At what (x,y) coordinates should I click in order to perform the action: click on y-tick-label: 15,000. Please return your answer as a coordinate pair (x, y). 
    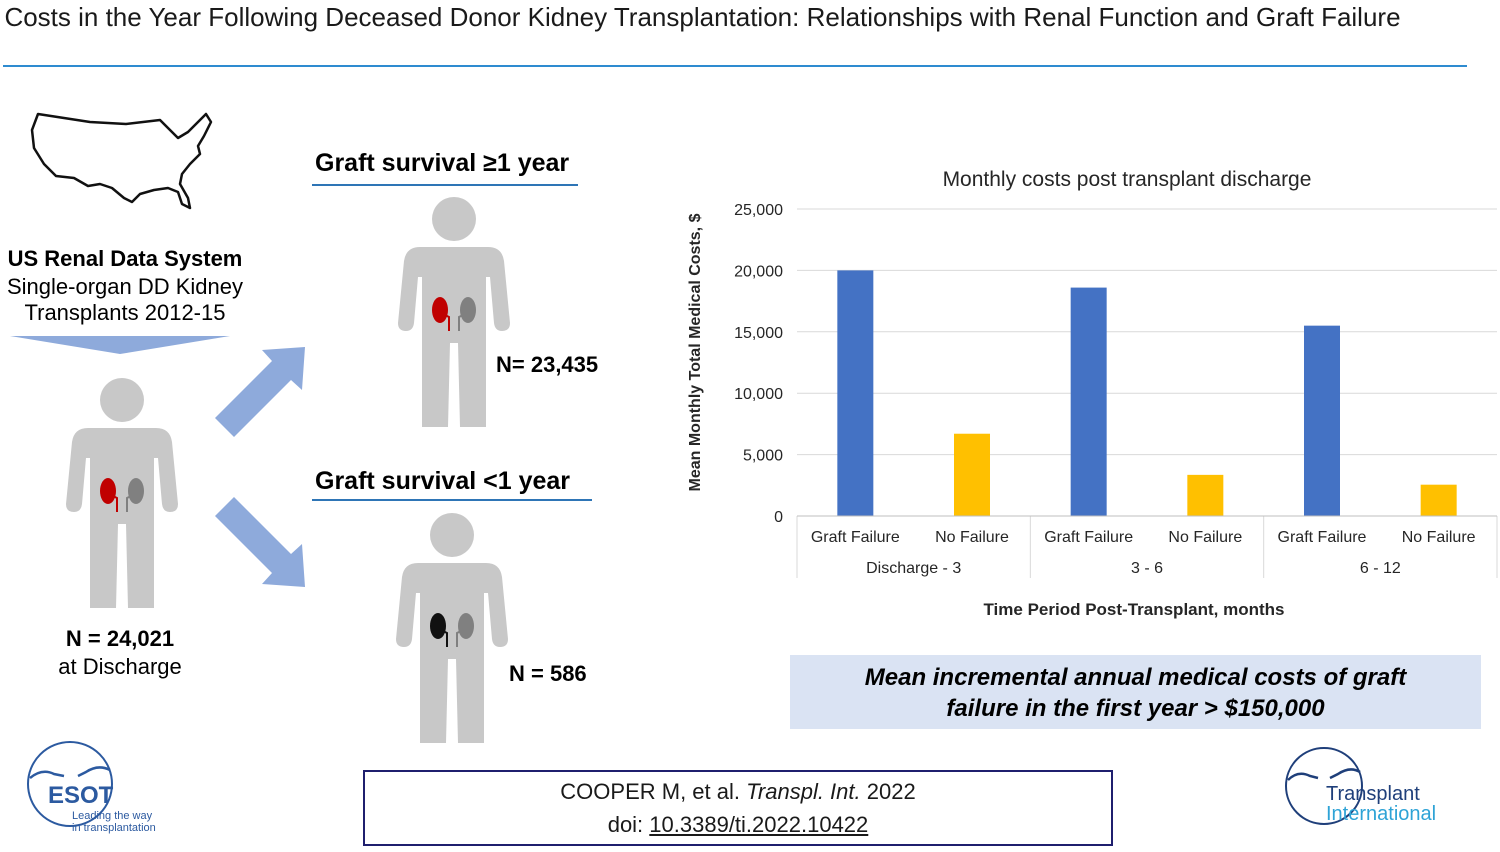
    Looking at the image, I should click on (758, 333).